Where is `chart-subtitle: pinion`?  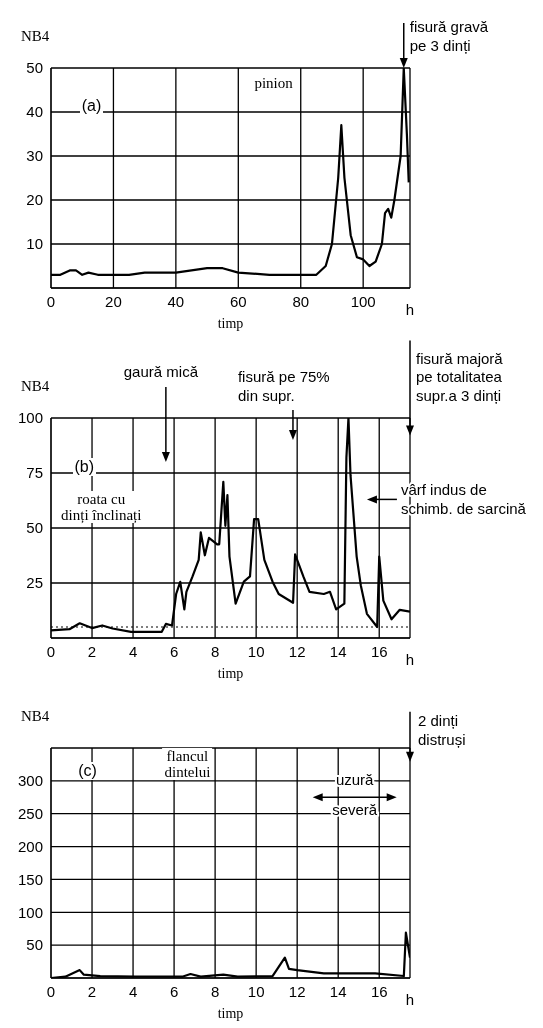
chart-subtitle: pinion is located at coordinates (273, 82).